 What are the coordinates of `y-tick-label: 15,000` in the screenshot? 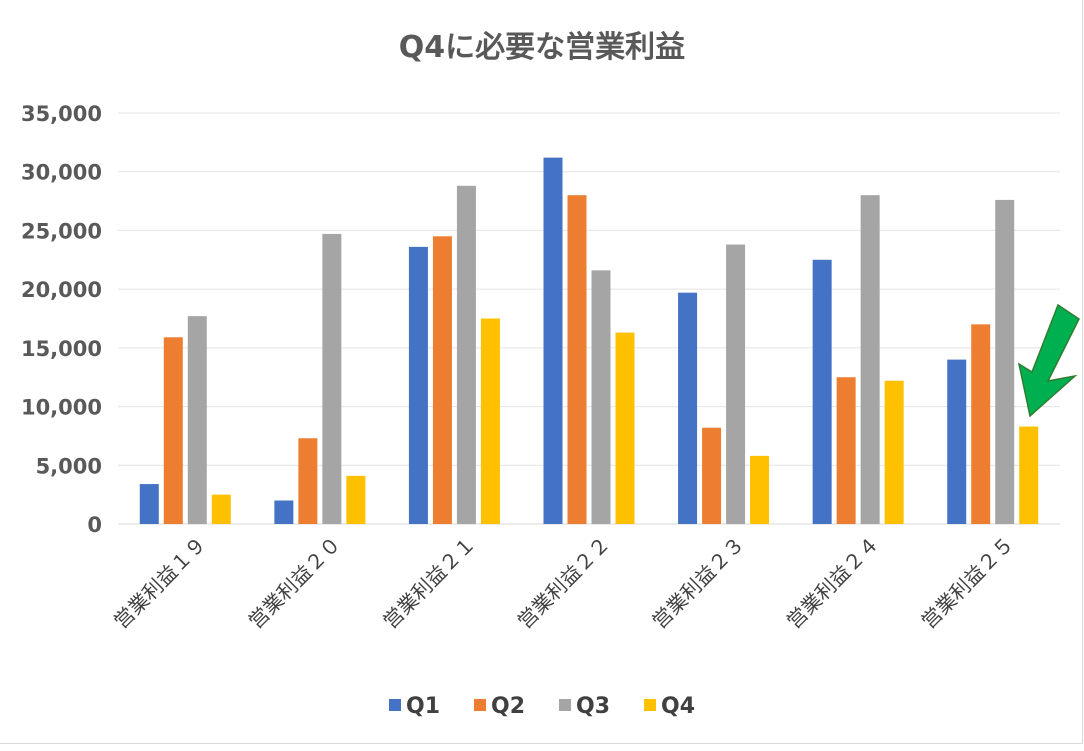 It's located at (61, 349).